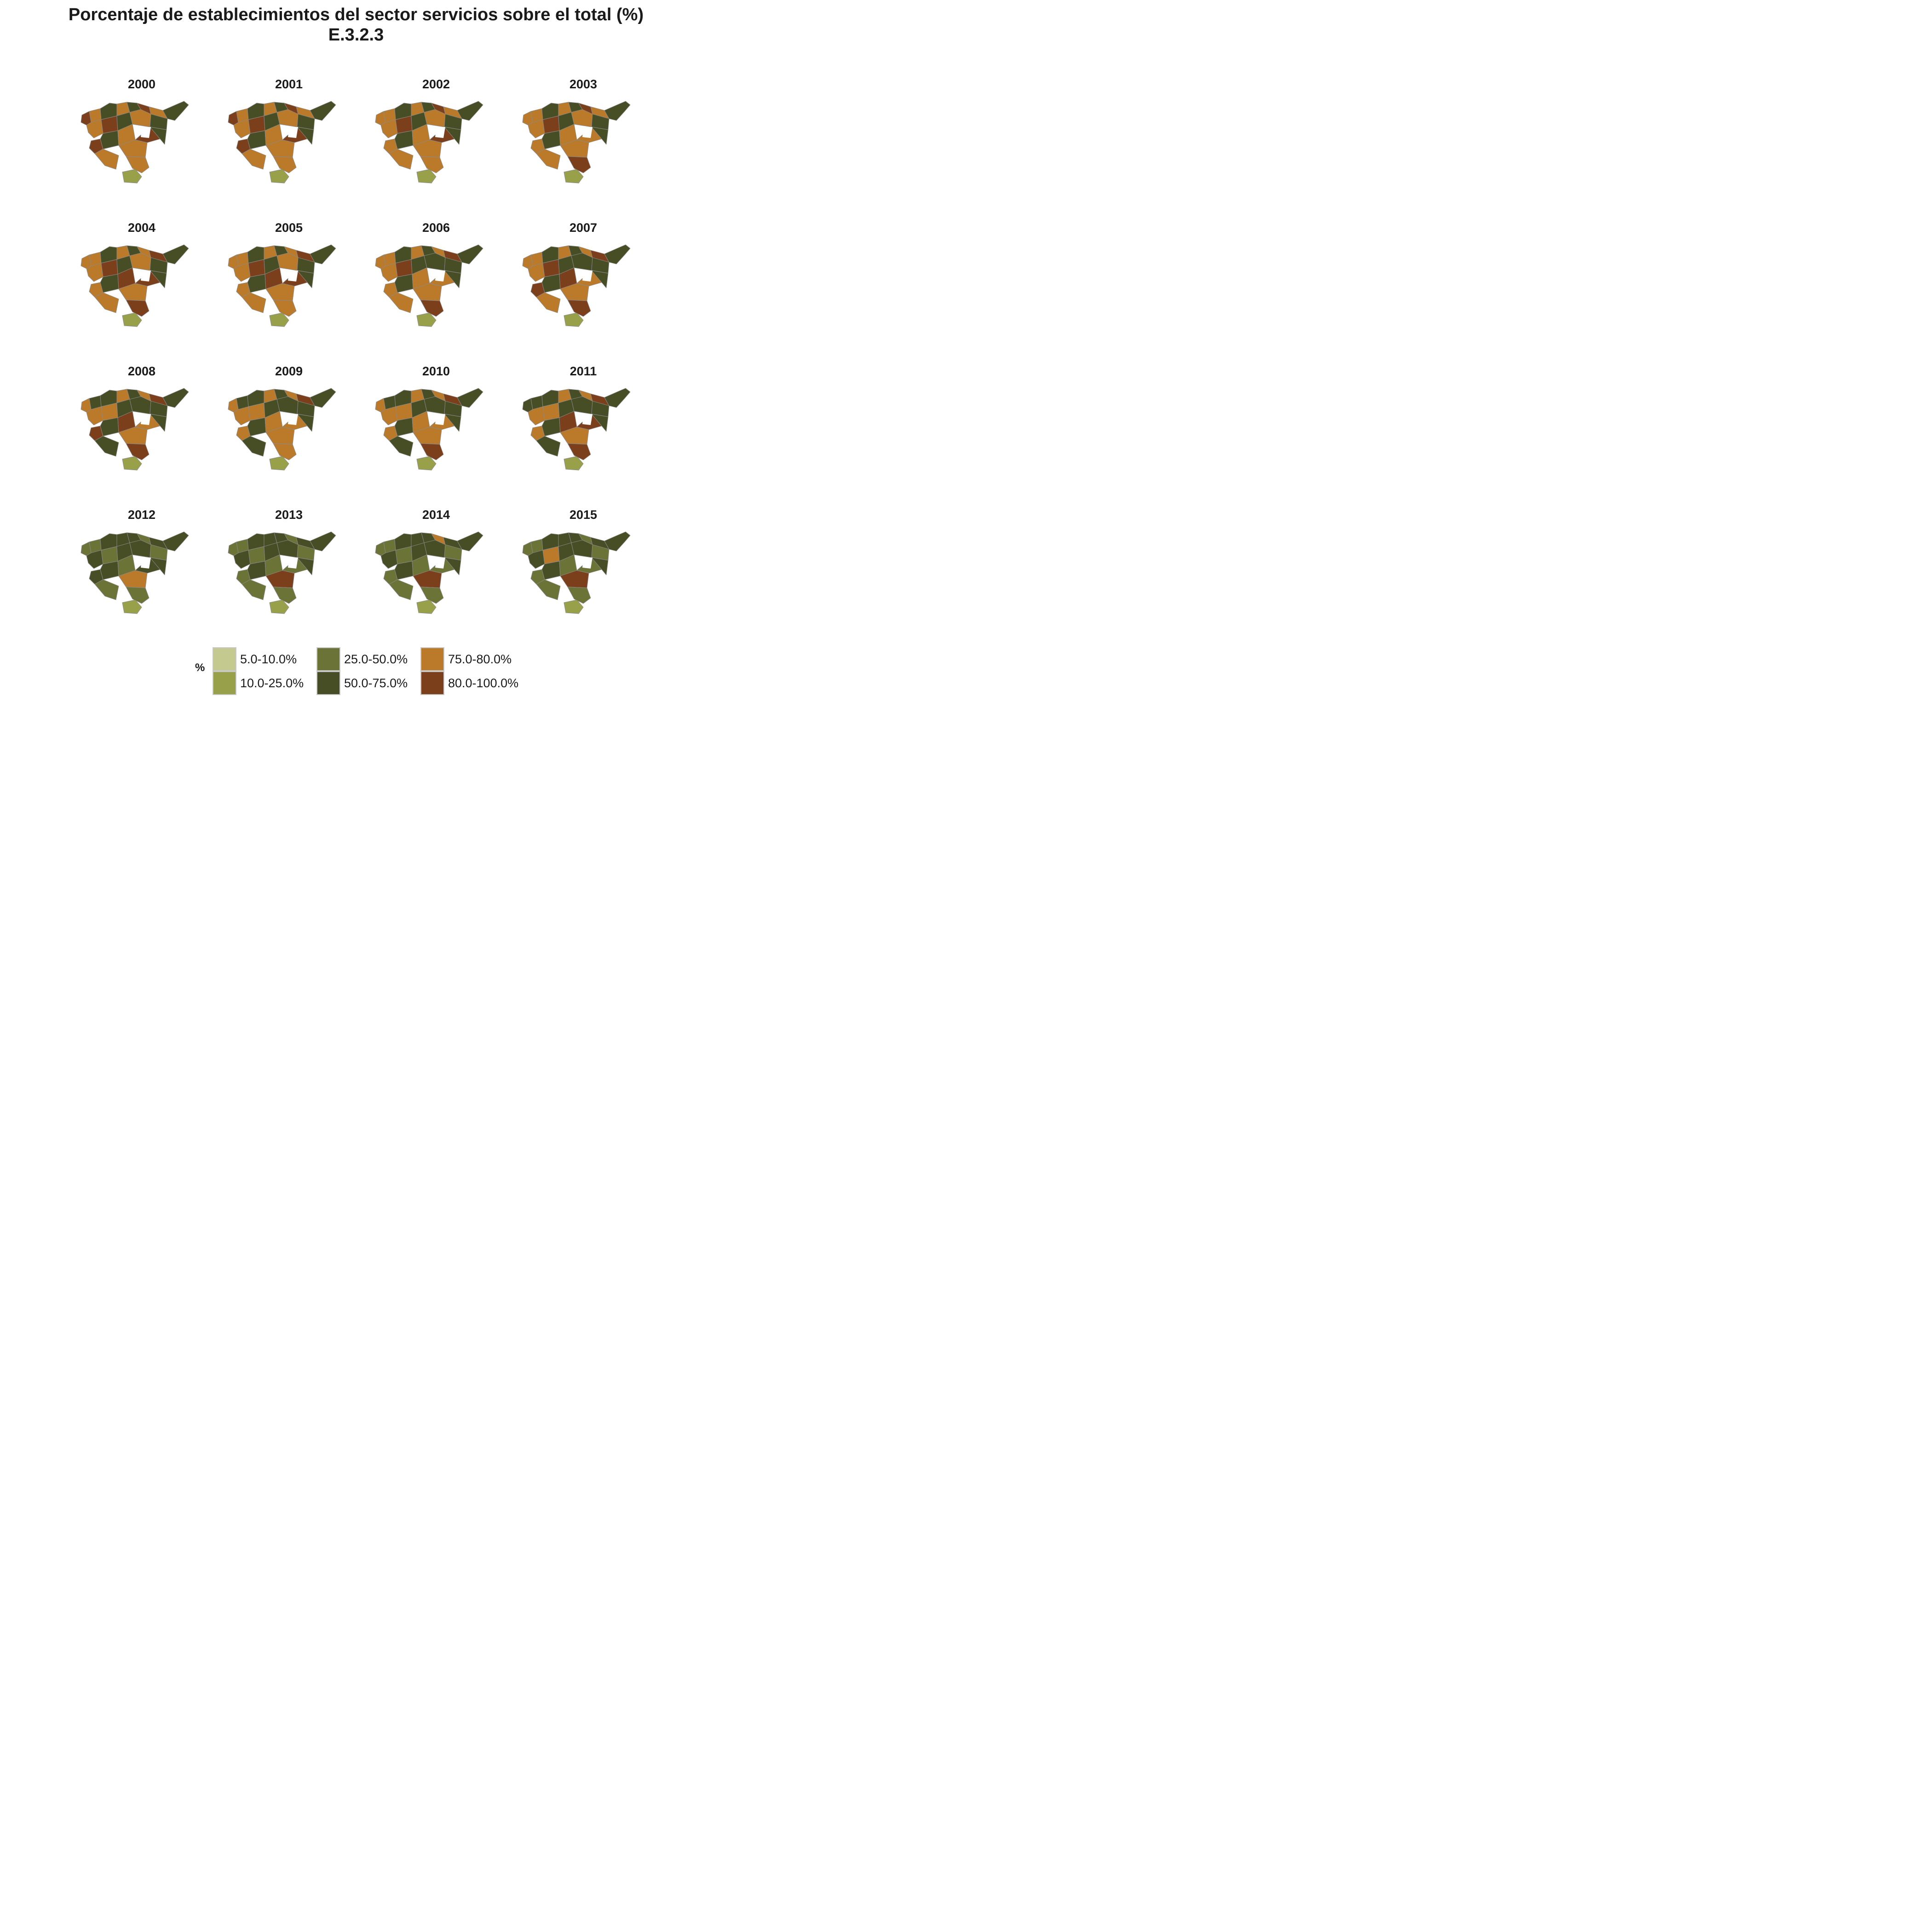  I want to click on map-panel-2010: 2010, so click(436, 433).